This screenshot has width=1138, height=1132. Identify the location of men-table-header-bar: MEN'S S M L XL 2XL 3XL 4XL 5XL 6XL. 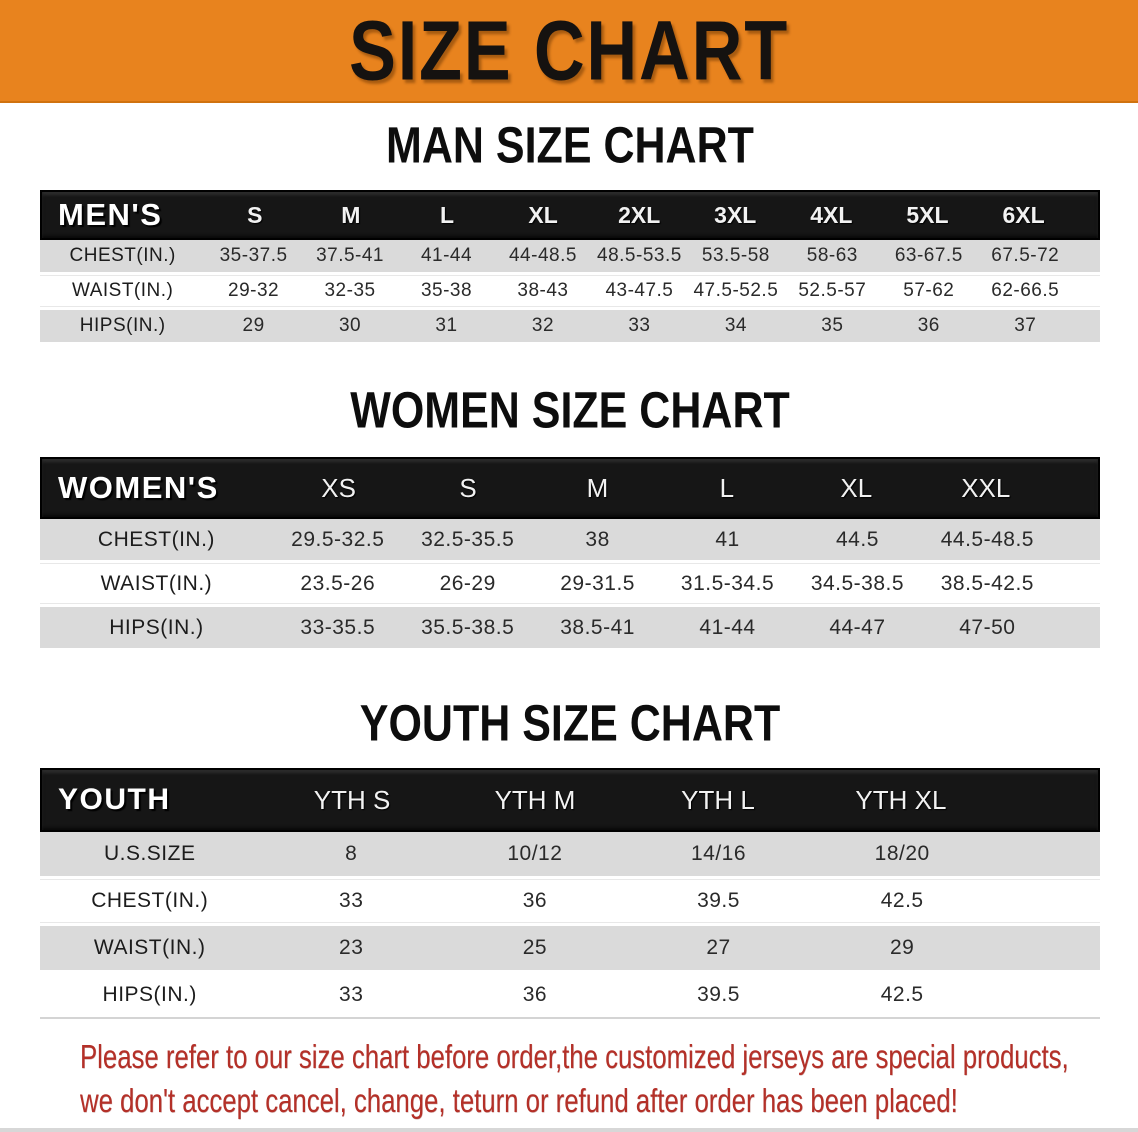
(570, 215).